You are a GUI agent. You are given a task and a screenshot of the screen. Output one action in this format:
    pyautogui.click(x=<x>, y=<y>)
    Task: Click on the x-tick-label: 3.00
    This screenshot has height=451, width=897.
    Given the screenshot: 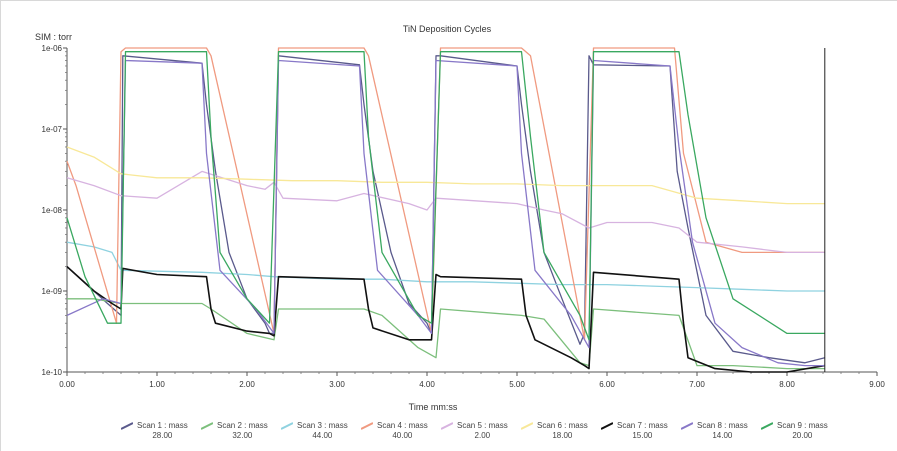 What is the action you would take?
    pyautogui.click(x=337, y=384)
    